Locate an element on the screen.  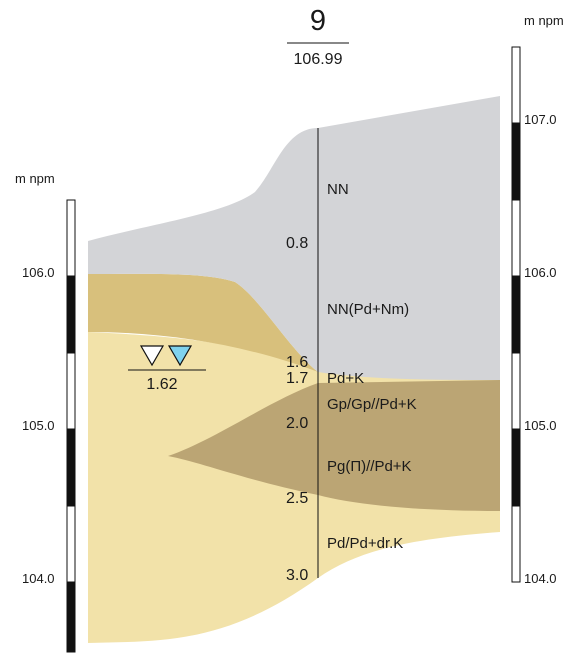
layer-label: NN(Pd+Nm) is located at coordinates (368, 309).